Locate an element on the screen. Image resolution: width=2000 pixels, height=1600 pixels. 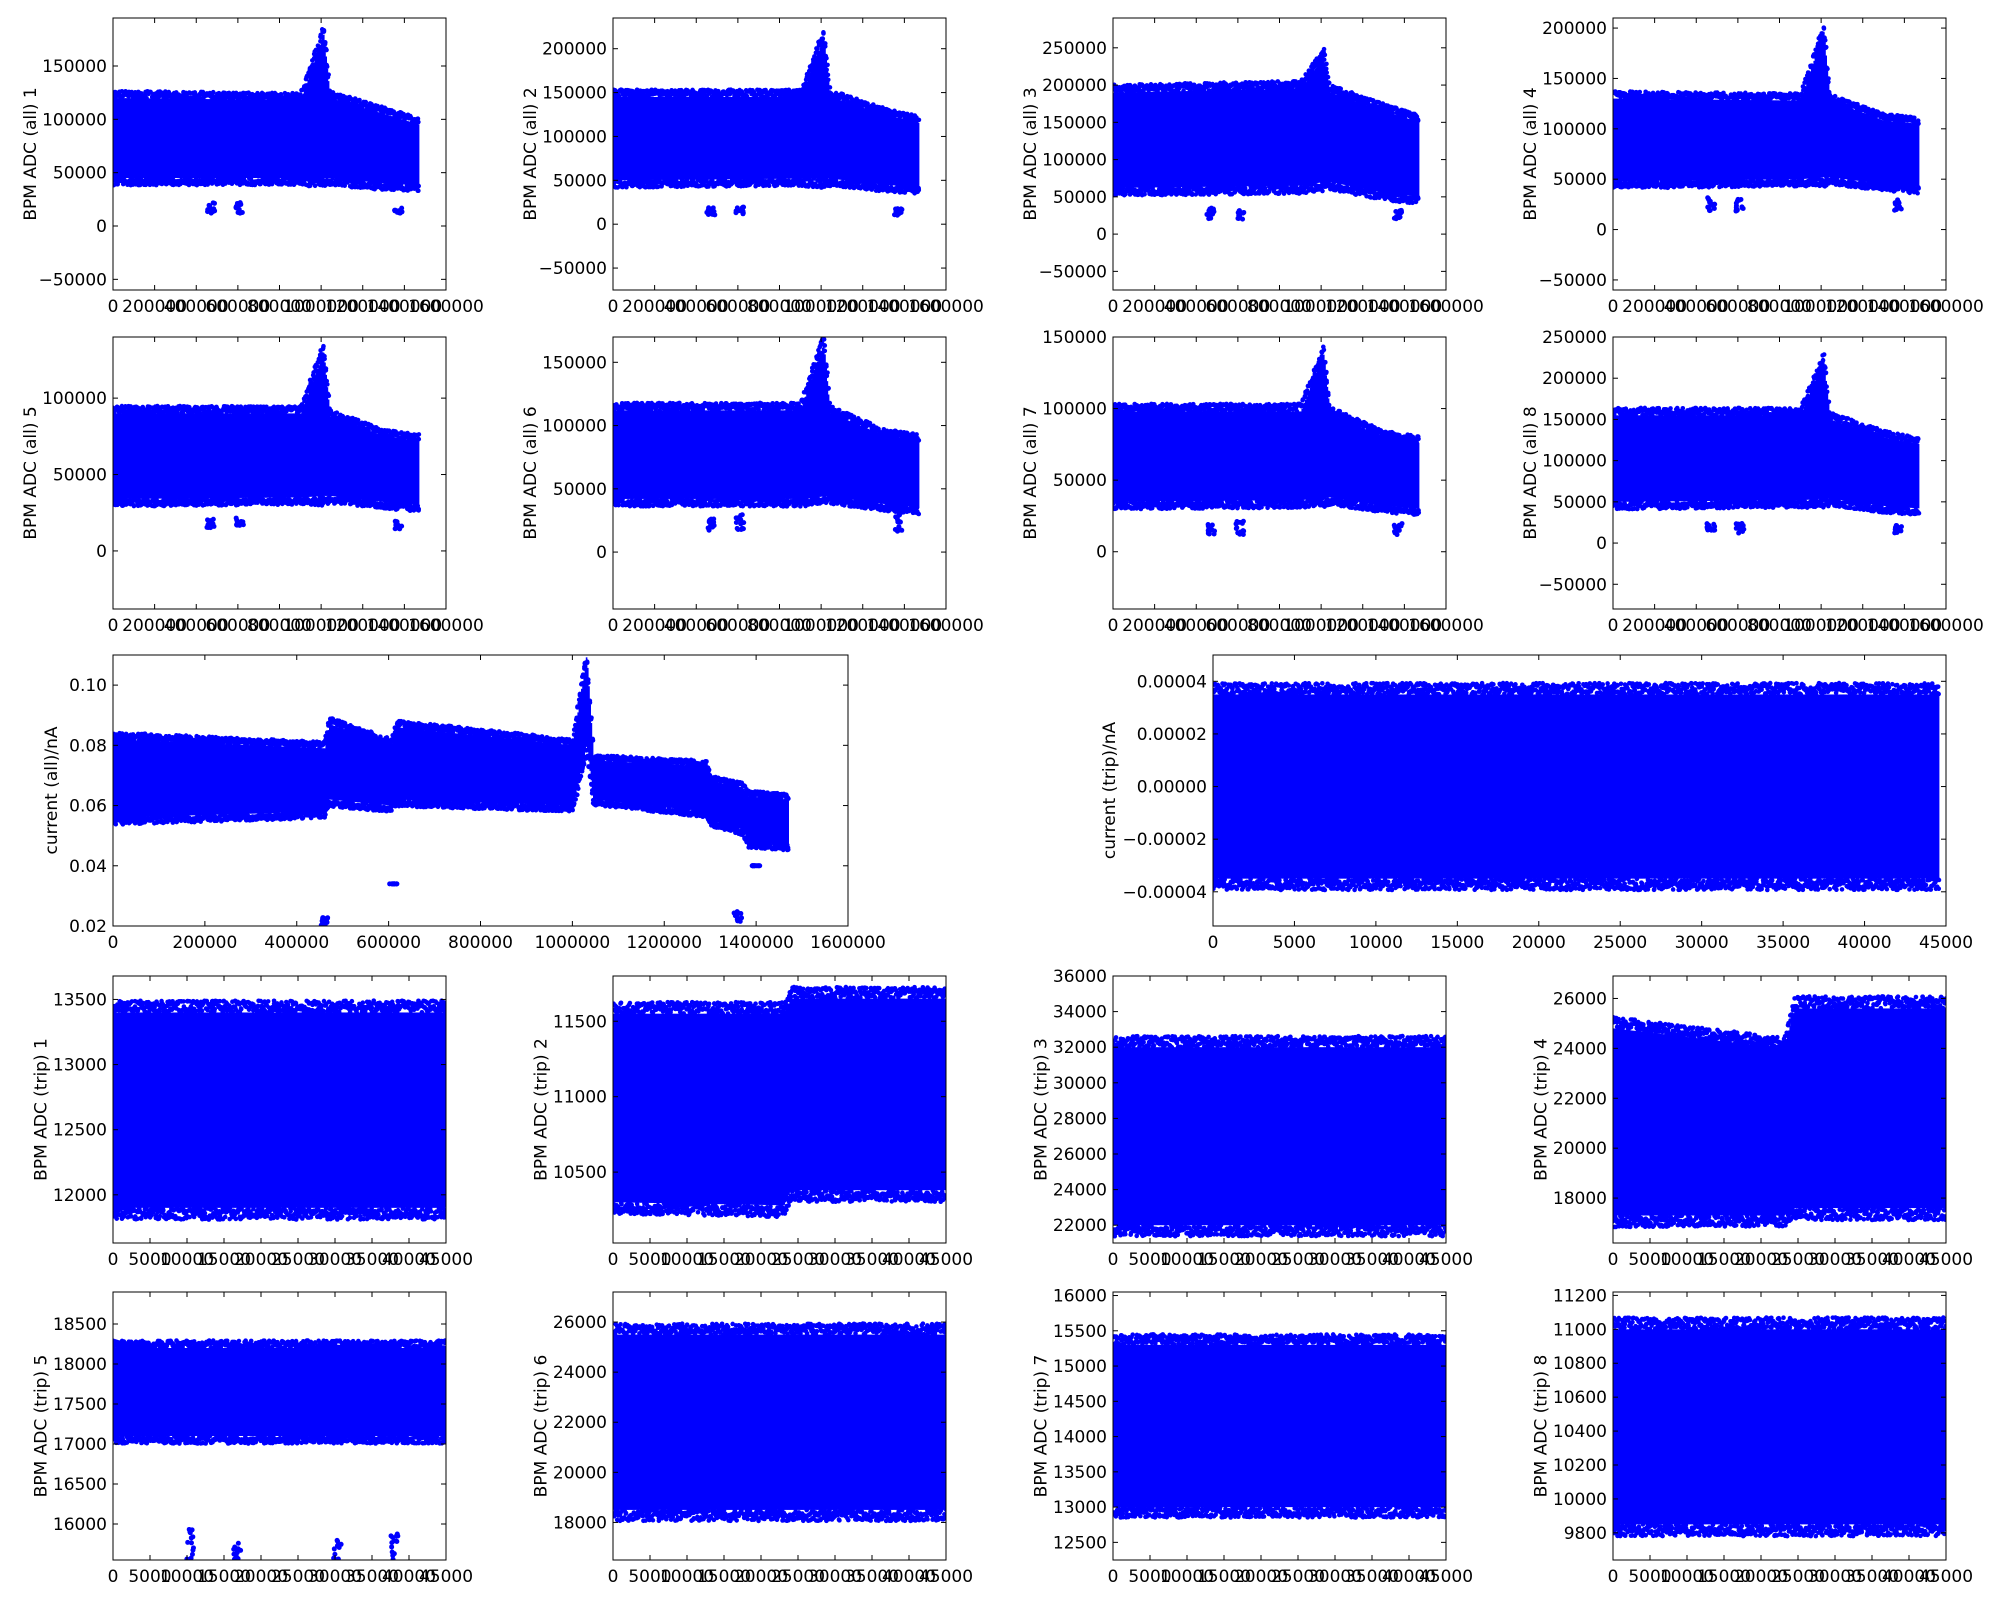
x-tick-label: 0 is located at coordinates (613, 307).